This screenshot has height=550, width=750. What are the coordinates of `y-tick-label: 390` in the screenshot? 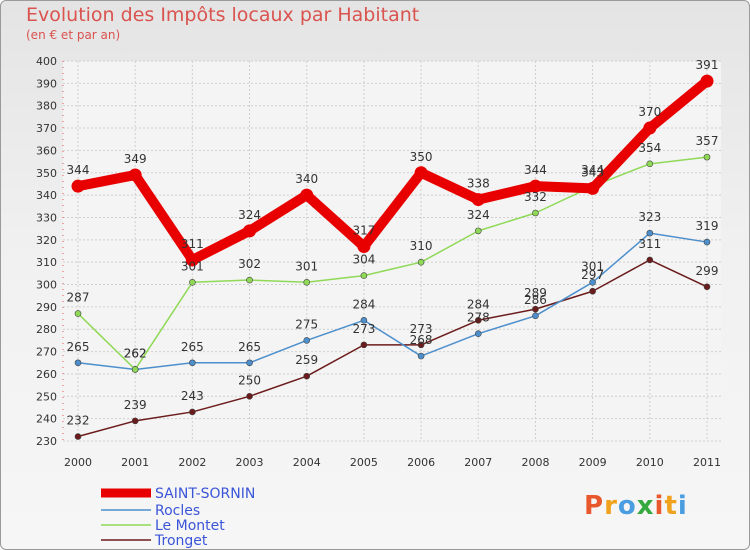 It's located at (46, 83).